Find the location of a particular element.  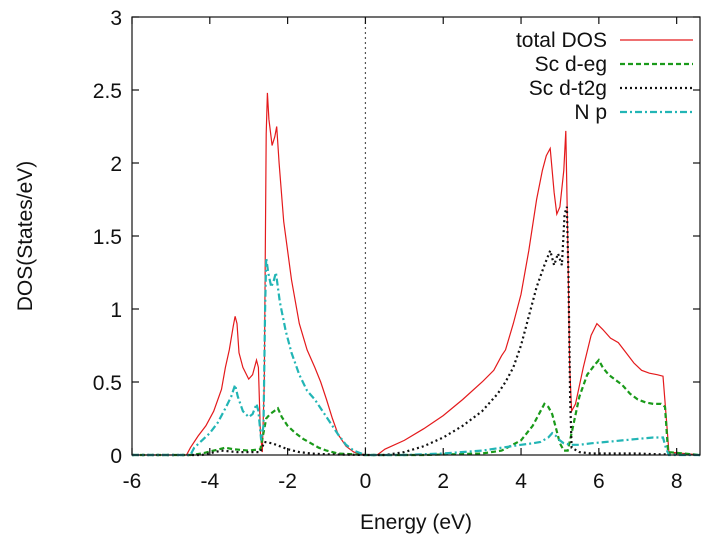

legend-label: Sc d-t2g is located at coordinates (568, 88).